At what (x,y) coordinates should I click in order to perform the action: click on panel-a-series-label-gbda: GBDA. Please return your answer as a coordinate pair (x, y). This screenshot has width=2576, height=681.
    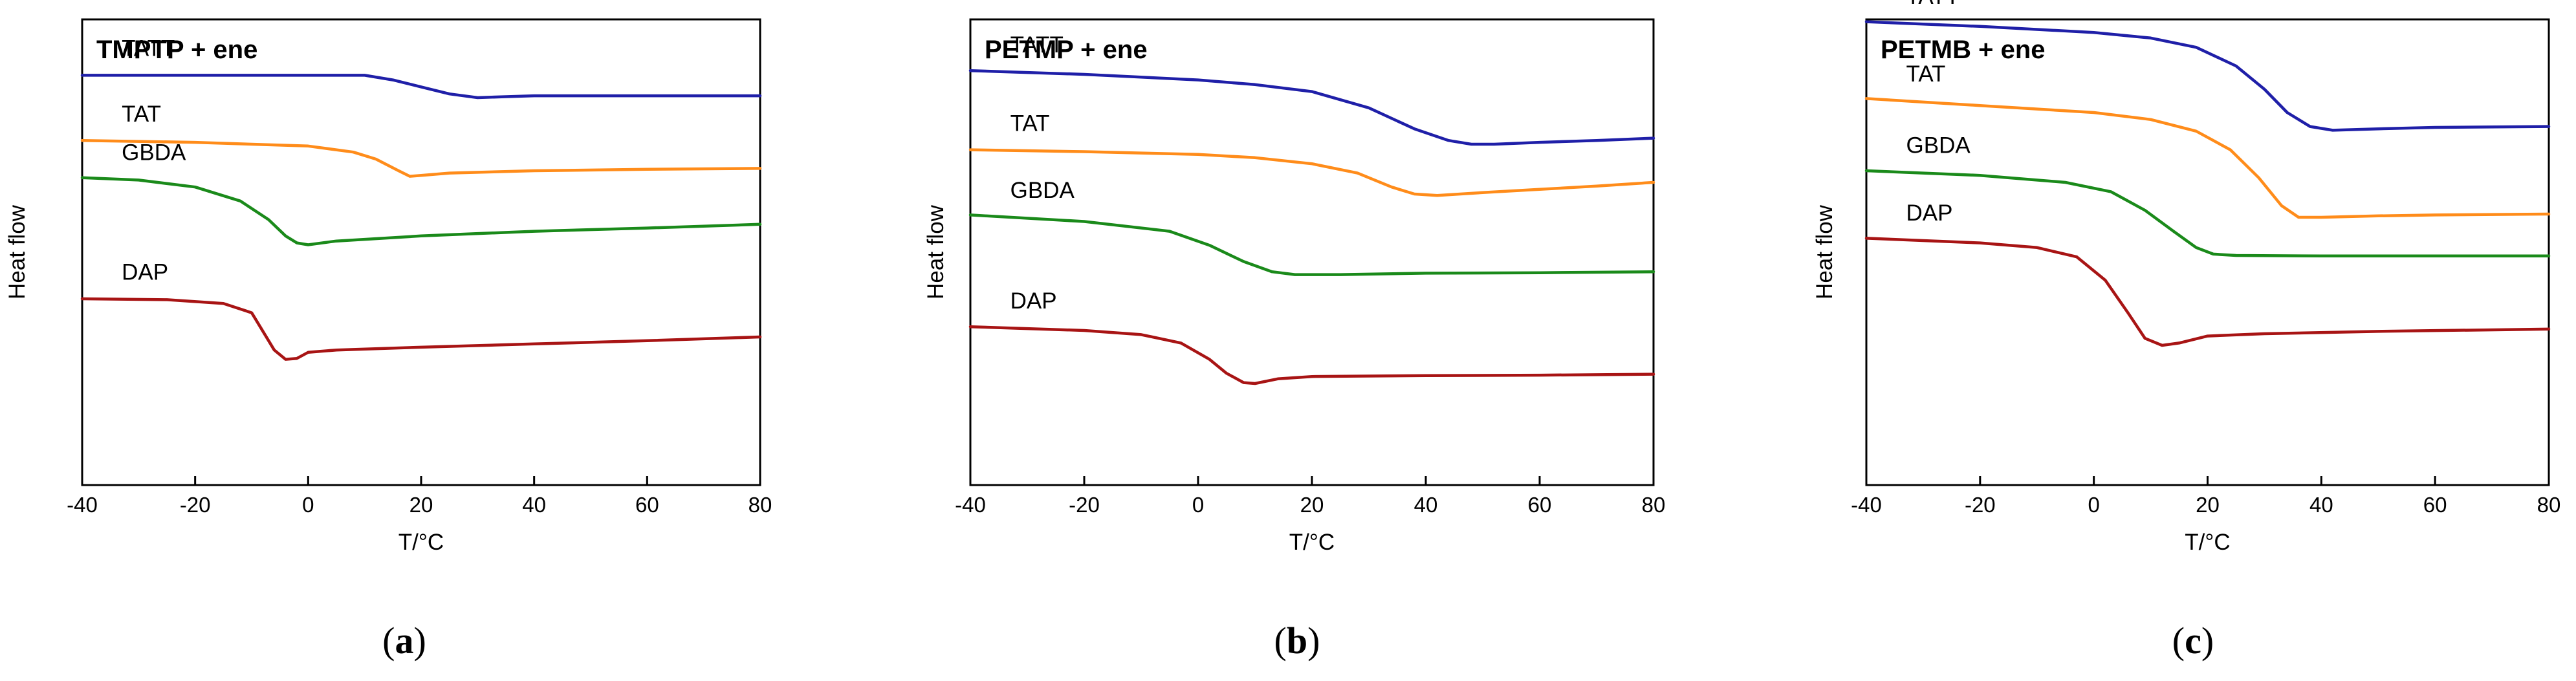
    Looking at the image, I should click on (154, 152).